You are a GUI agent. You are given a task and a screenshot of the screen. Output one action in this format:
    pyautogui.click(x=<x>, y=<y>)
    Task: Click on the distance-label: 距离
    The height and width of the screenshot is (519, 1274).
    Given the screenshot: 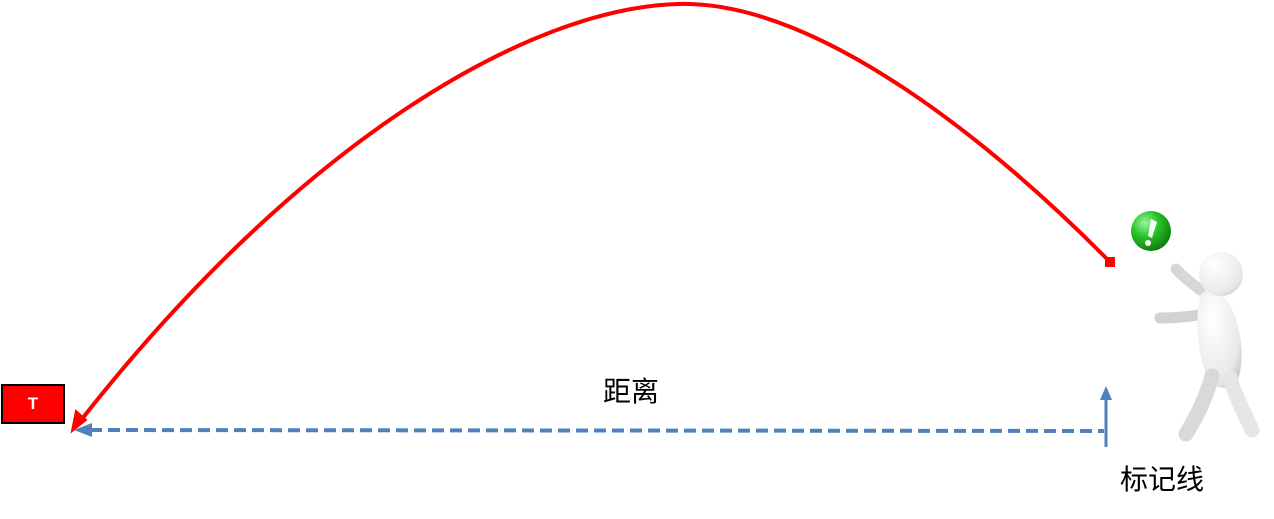 What is the action you would take?
    pyautogui.click(x=631, y=391)
    